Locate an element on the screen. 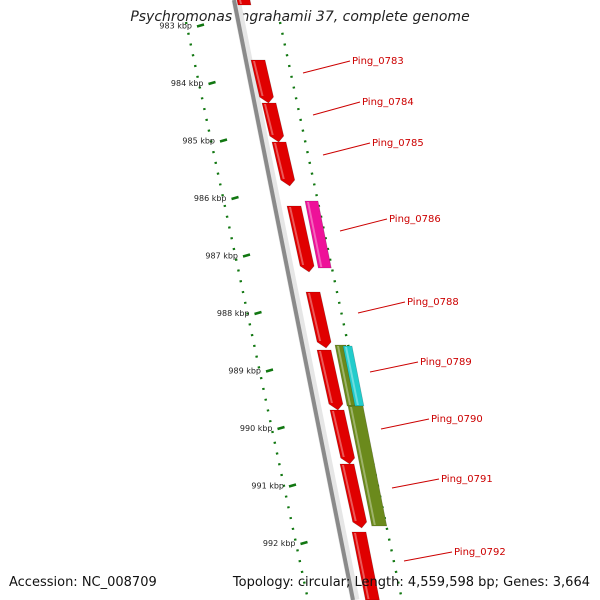 The image size is (600, 600). kbp-tick-label: 984 kbp is located at coordinates (187, 83).